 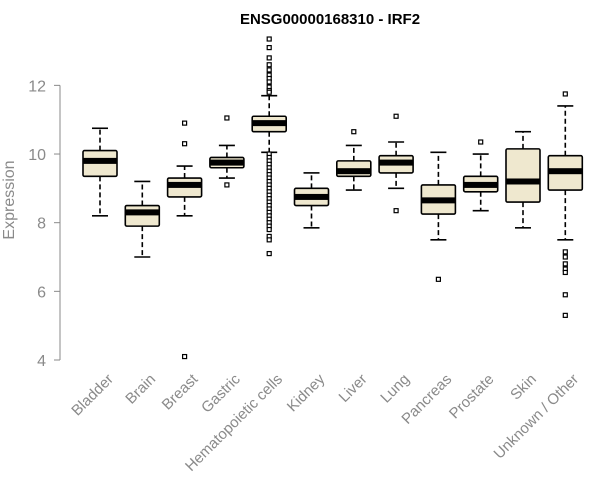 What do you see at coordinates (330, 19) in the screenshot?
I see `chart-title: ENSG00000168310 - IRF2` at bounding box center [330, 19].